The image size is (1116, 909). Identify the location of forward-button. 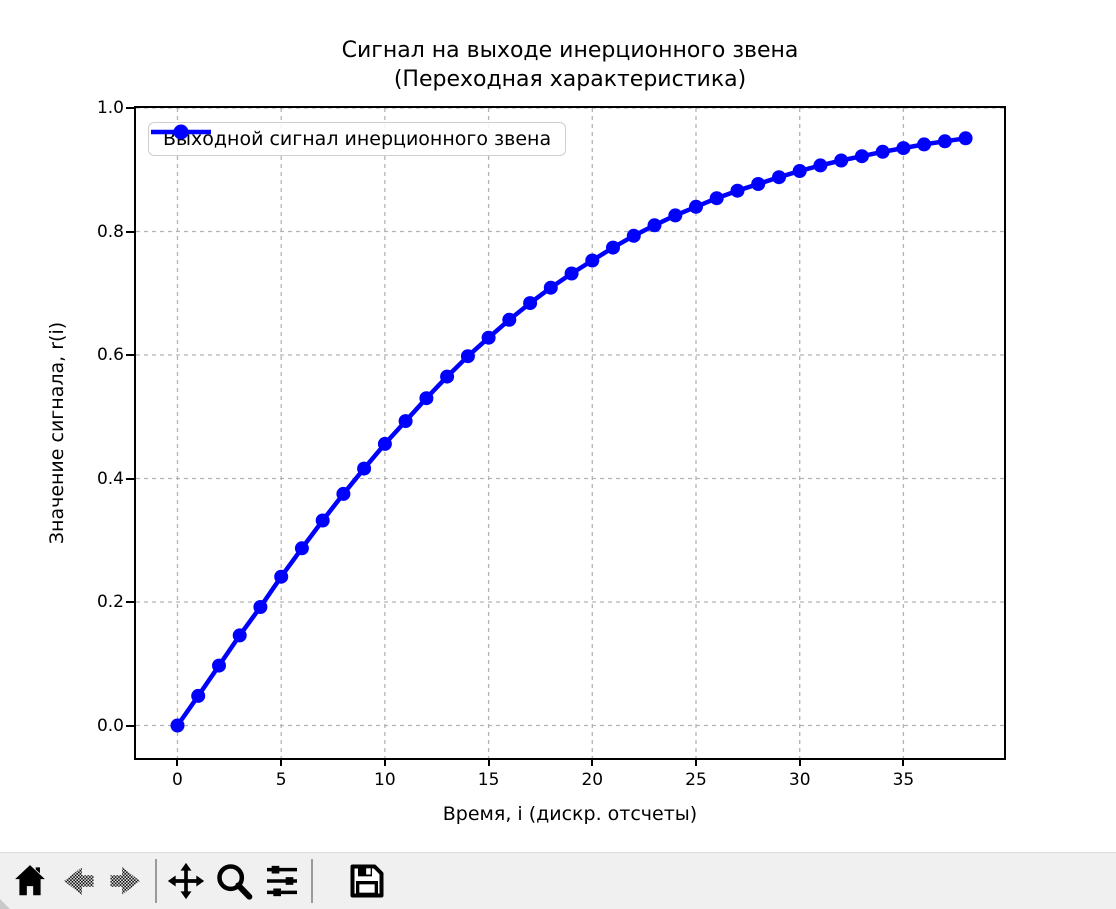
(126, 881).